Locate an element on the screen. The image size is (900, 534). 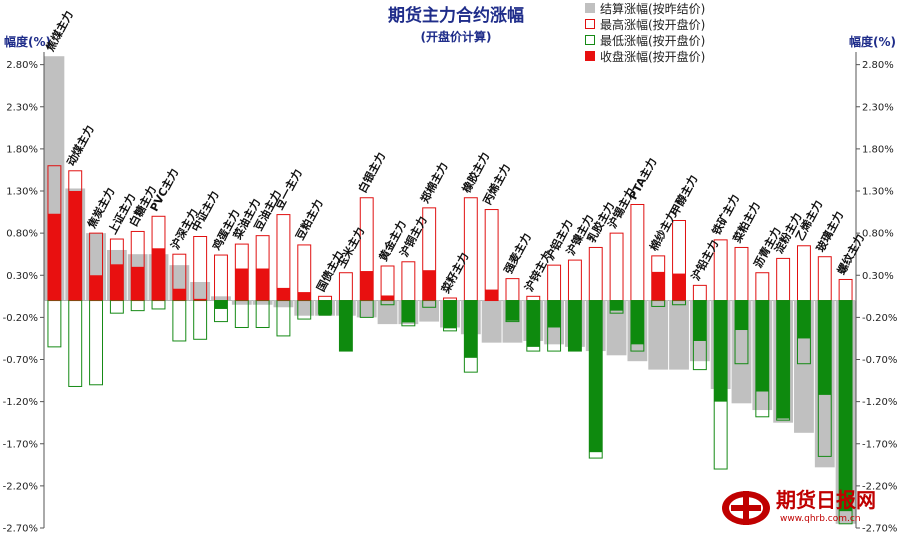
y-tick-label-right: -0.20% is located at coordinates (879, 318).